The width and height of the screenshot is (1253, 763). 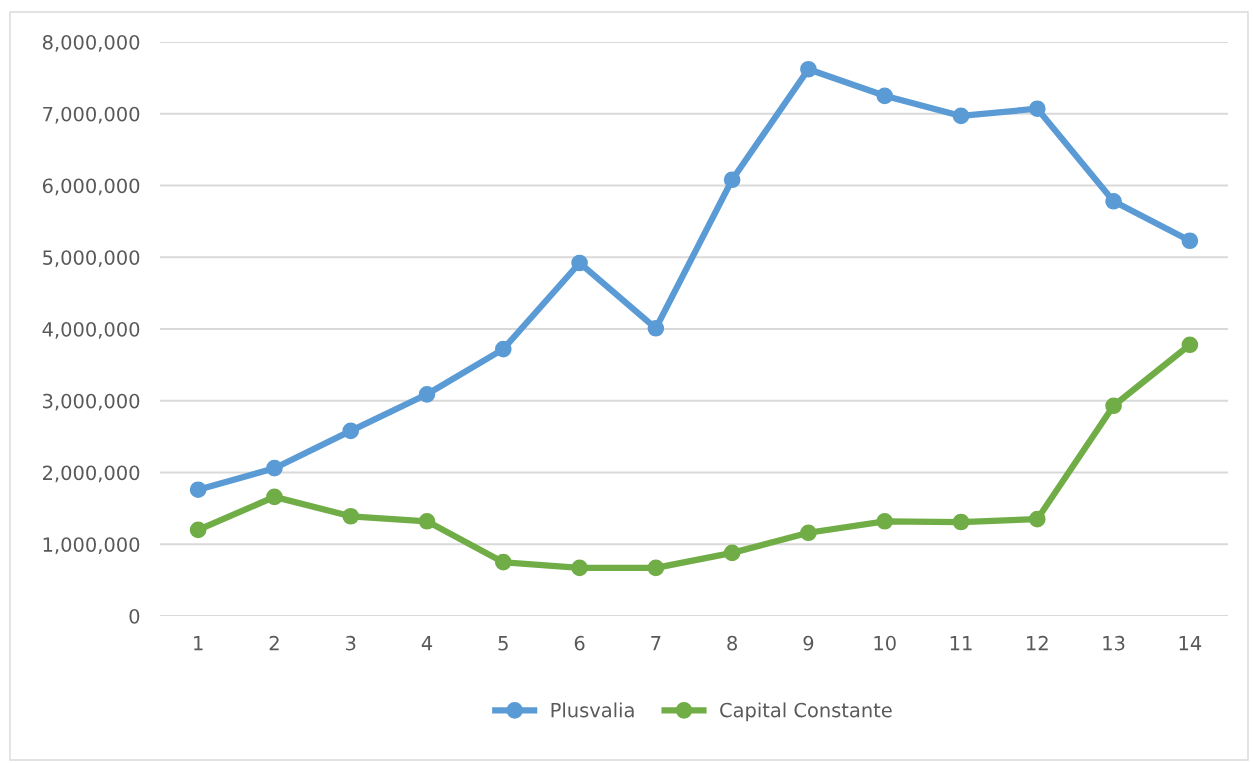 I want to click on y-tick-label: 3,000,000, so click(x=91, y=402).